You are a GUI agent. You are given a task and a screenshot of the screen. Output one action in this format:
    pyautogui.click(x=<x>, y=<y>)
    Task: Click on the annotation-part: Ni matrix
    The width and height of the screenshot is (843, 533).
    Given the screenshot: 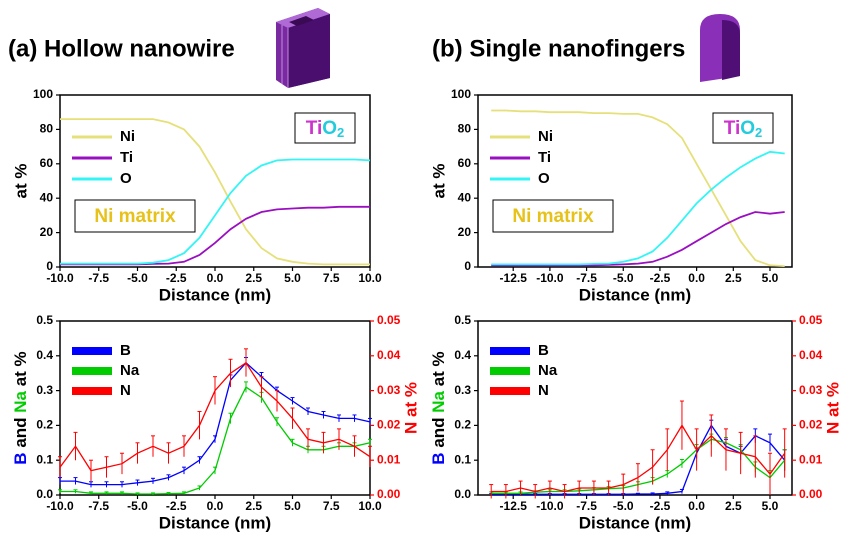 What is the action you would take?
    pyautogui.click(x=553, y=216)
    